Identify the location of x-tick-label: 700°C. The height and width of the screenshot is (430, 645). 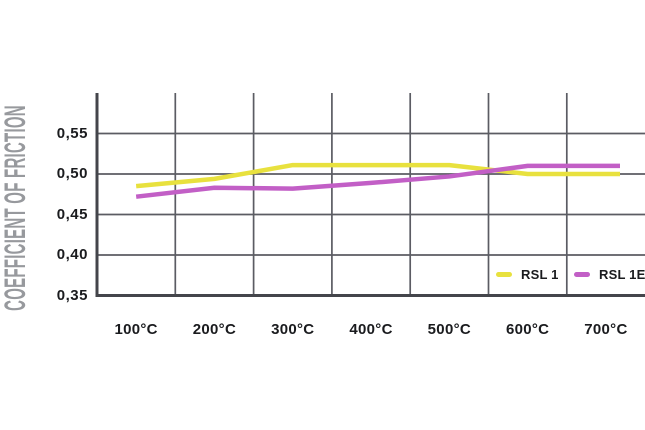
(606, 329).